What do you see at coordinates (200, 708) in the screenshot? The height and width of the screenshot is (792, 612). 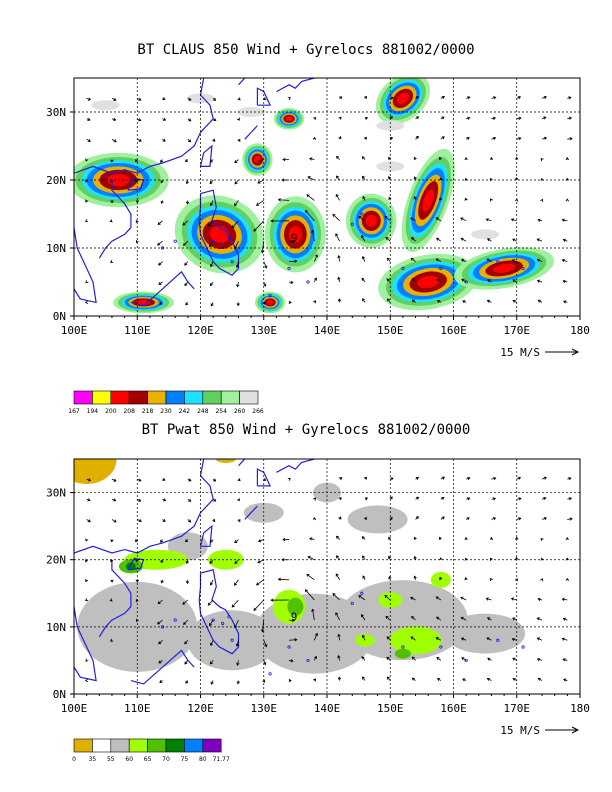 I see `lon-label: 120E` at bounding box center [200, 708].